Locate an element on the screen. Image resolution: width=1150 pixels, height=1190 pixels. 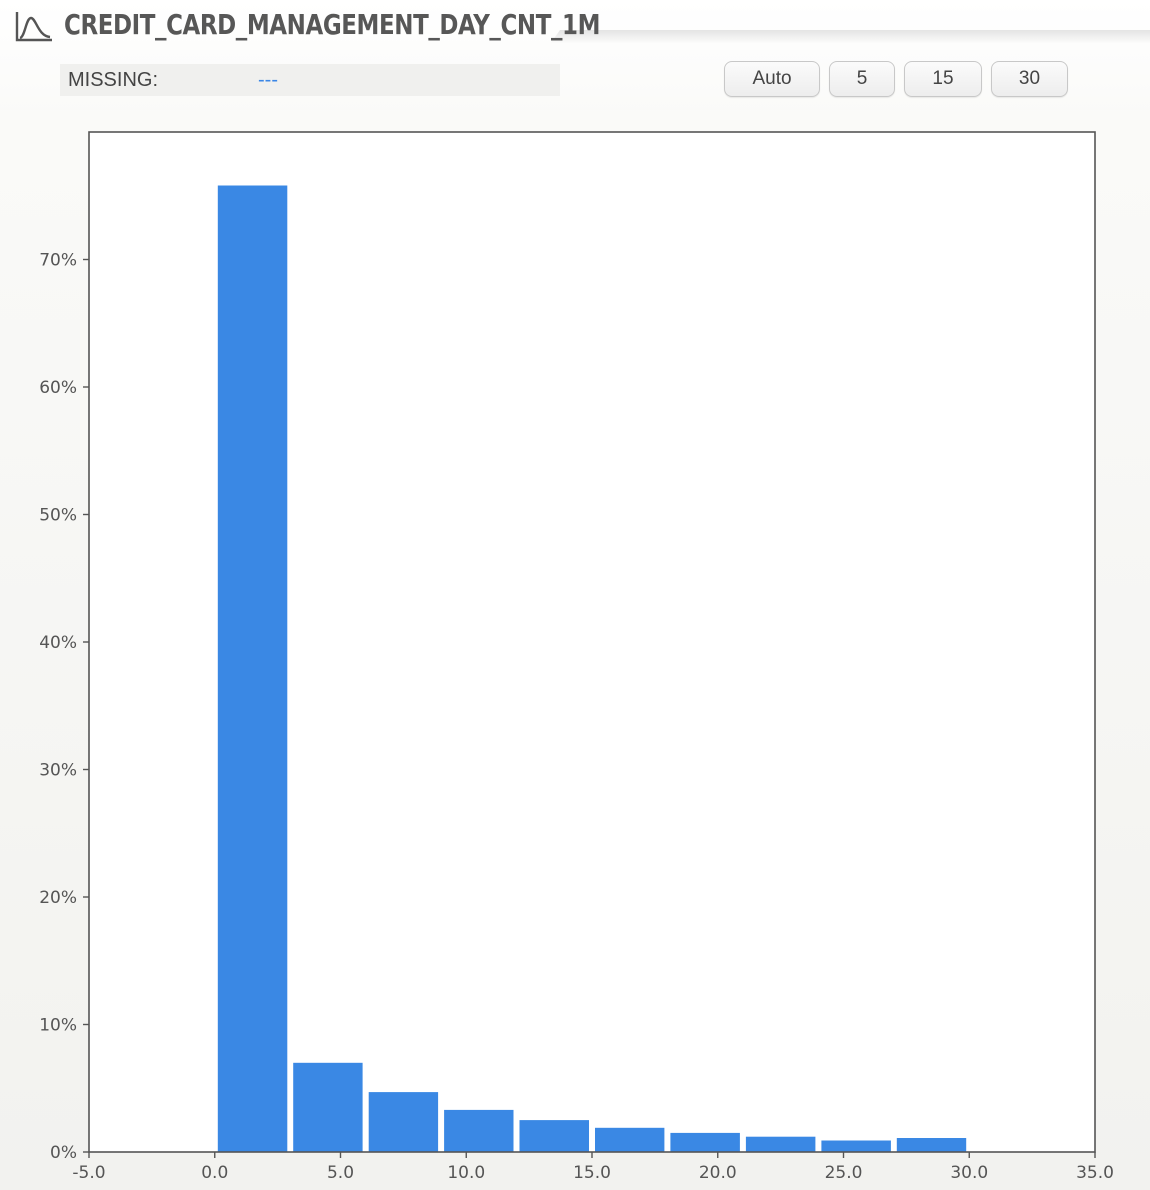
bins-auto-button: Auto is located at coordinates (772, 79).